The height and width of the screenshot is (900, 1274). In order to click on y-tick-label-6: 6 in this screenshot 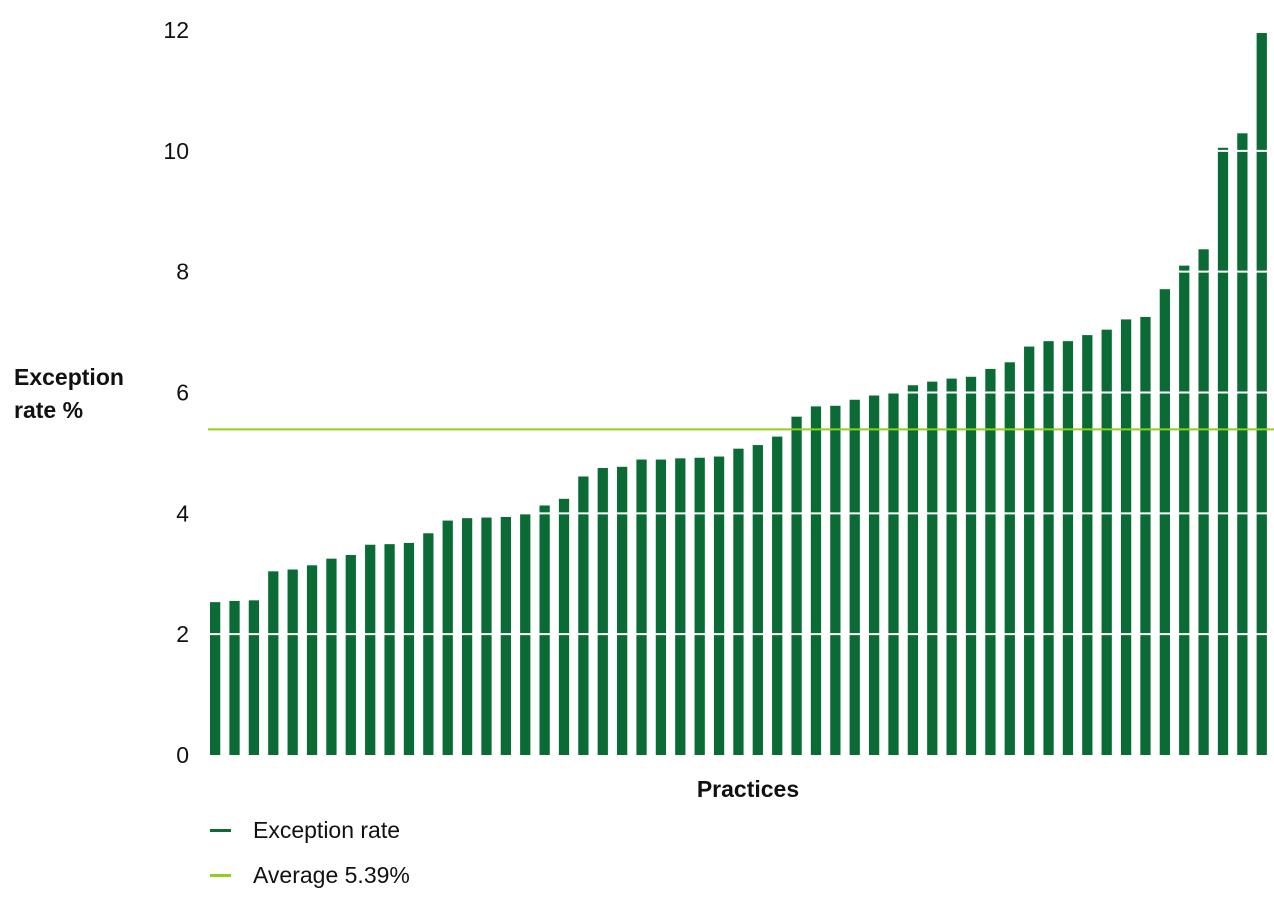, I will do `click(182, 393)`.